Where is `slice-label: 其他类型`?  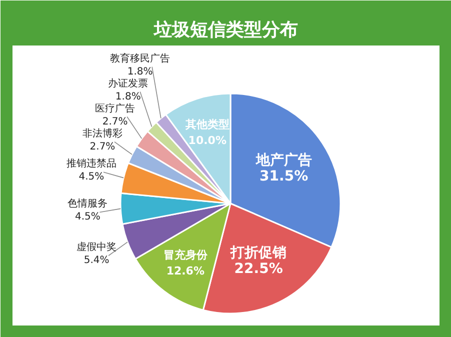
slice-label: 其他类型 is located at coordinates (207, 124).